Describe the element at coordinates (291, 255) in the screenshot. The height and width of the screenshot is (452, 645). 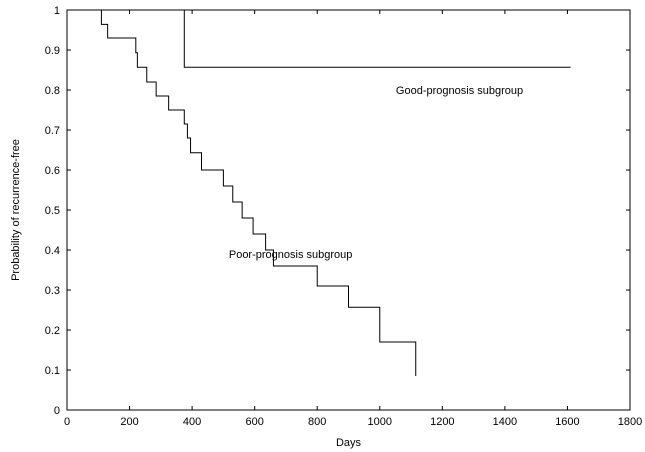
I see `label-poor-prognosis: Poor-prognosis subgroup` at that location.